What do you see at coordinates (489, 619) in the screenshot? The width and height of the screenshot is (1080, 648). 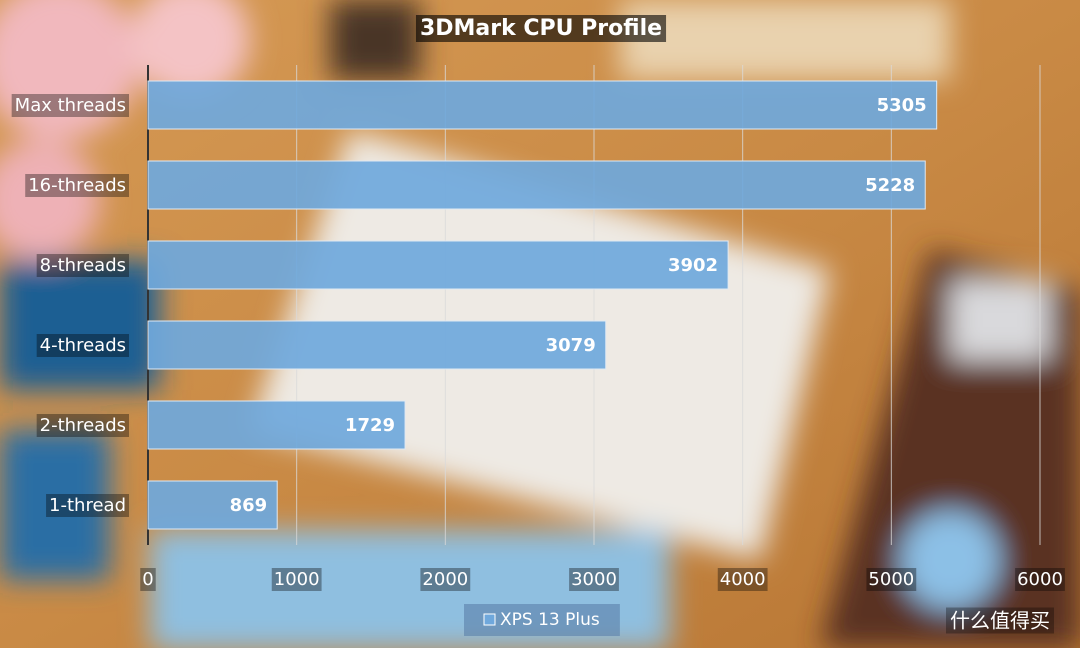 I see `legend-swatch` at bounding box center [489, 619].